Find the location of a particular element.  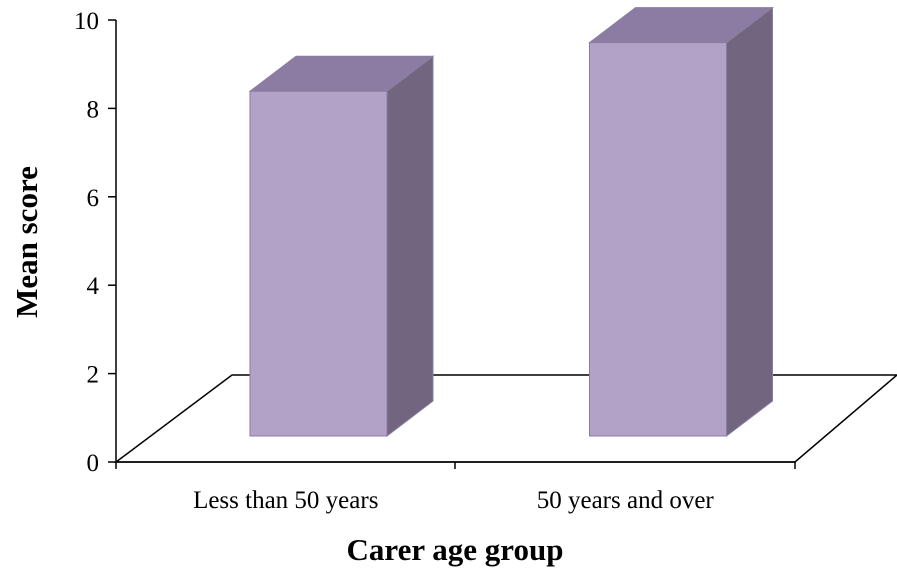

y-tick-label: 8 is located at coordinates (93, 109).